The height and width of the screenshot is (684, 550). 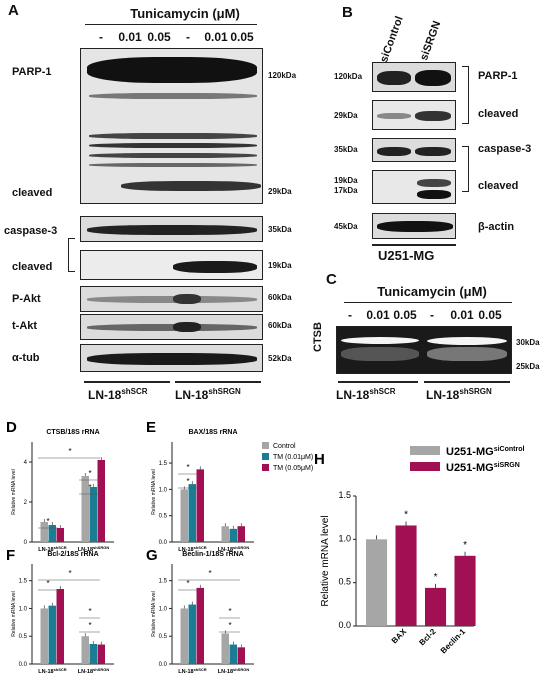 I want to click on blot-b-parp-cleaved, so click(x=414, y=115).